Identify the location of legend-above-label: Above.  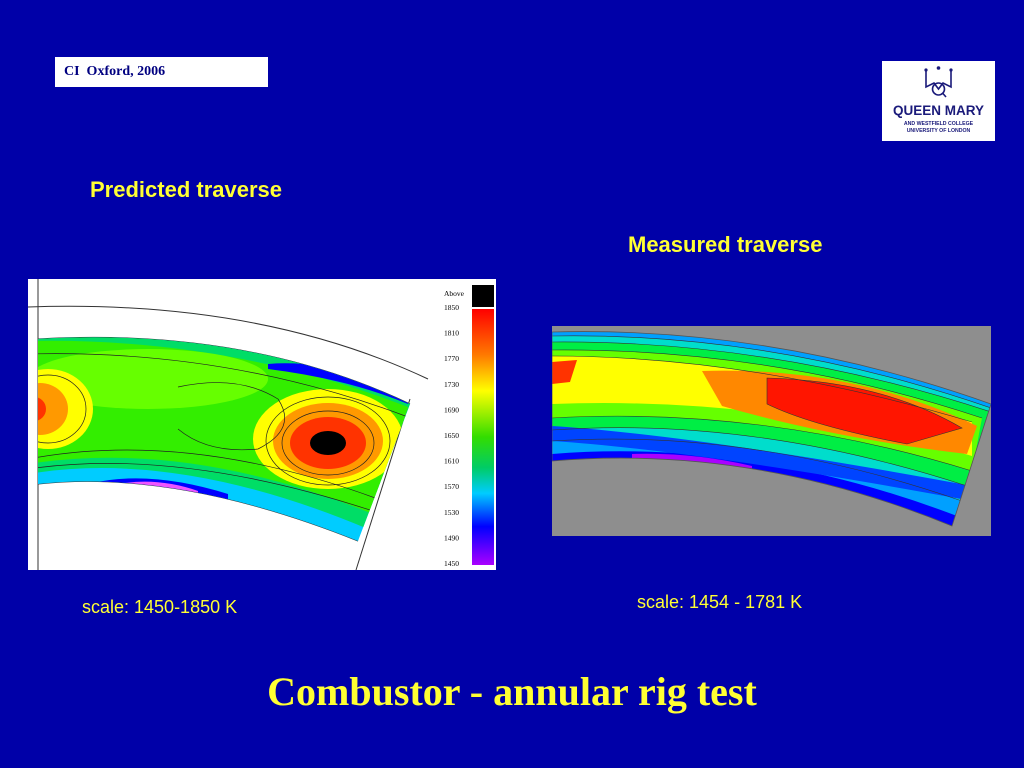
(454, 293).